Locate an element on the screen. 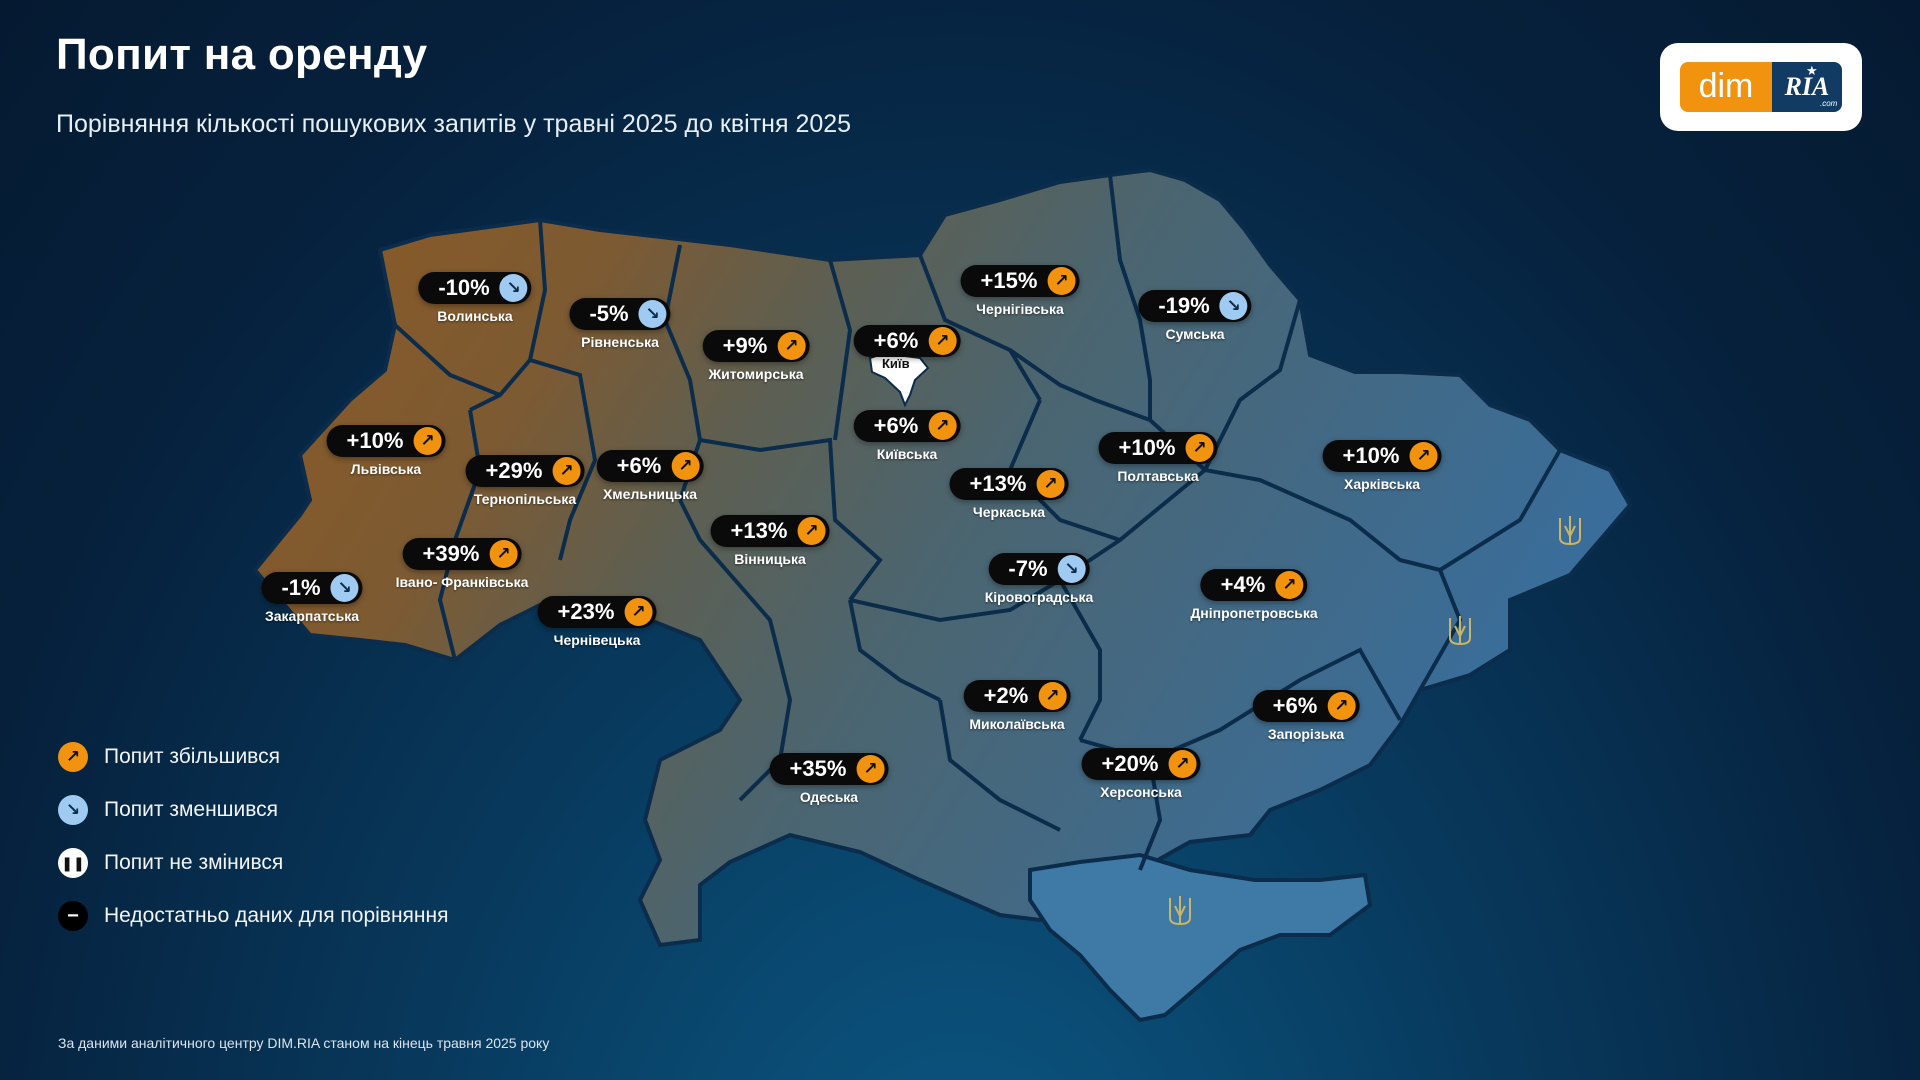 The width and height of the screenshot is (1920, 1080). pause-icon: ❚❚ is located at coordinates (73, 863).